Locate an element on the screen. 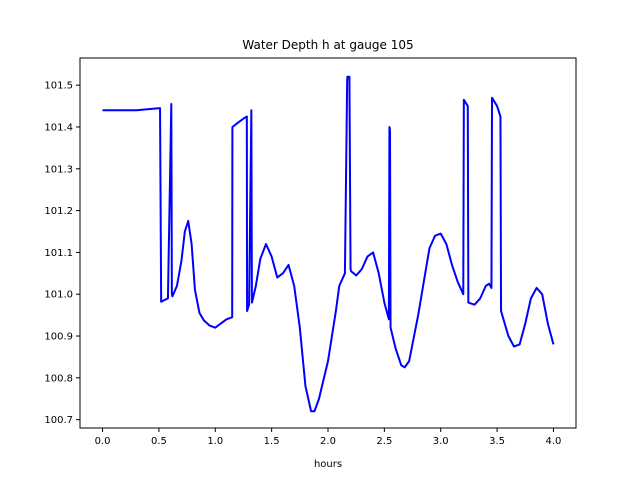  x-tick-label: 0.0 is located at coordinates (103, 441).